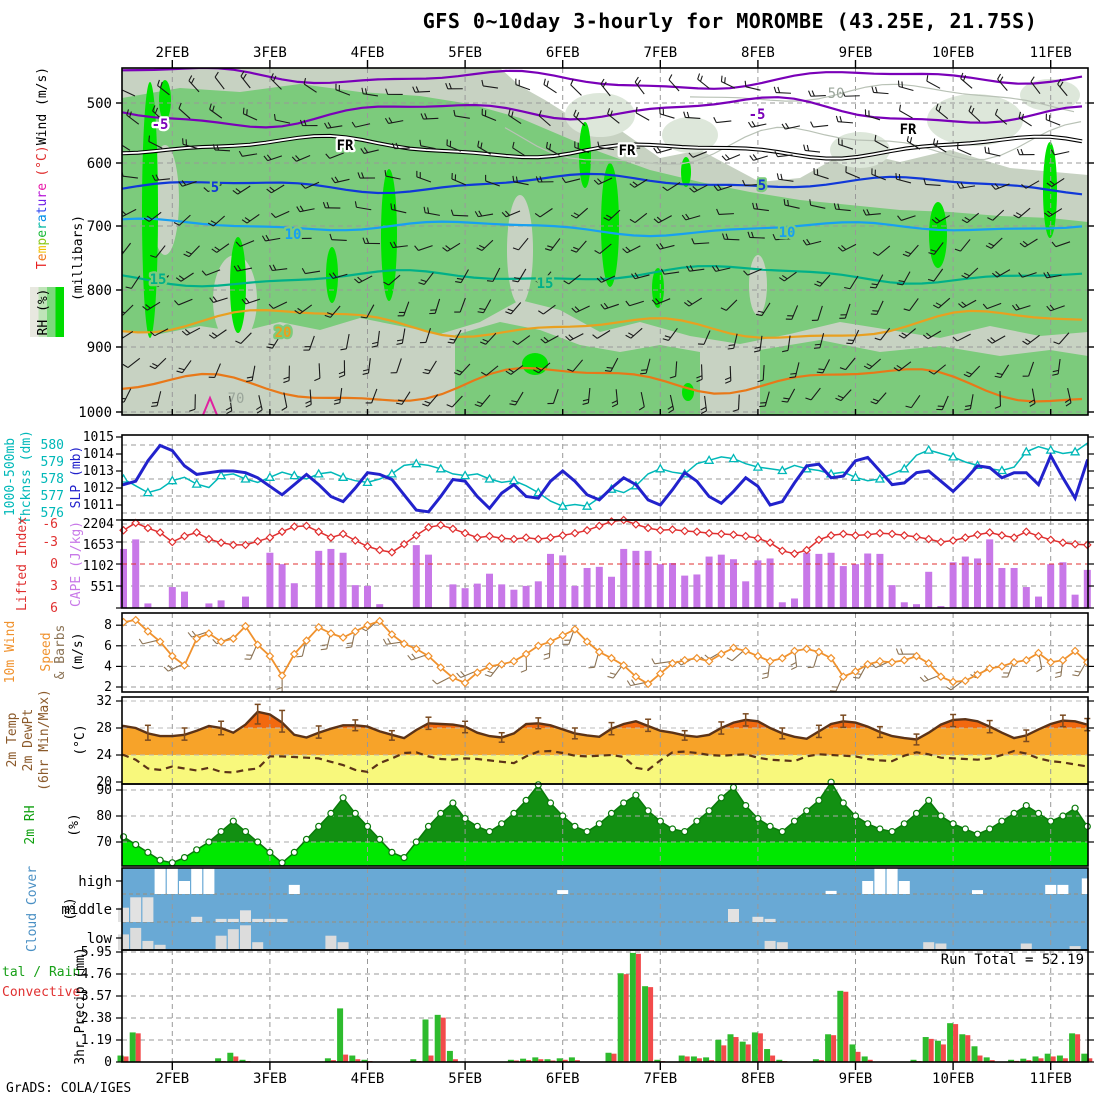  What do you see at coordinates (389, 235) in the screenshot?
I see `rh-saturated-region` at bounding box center [389, 235].